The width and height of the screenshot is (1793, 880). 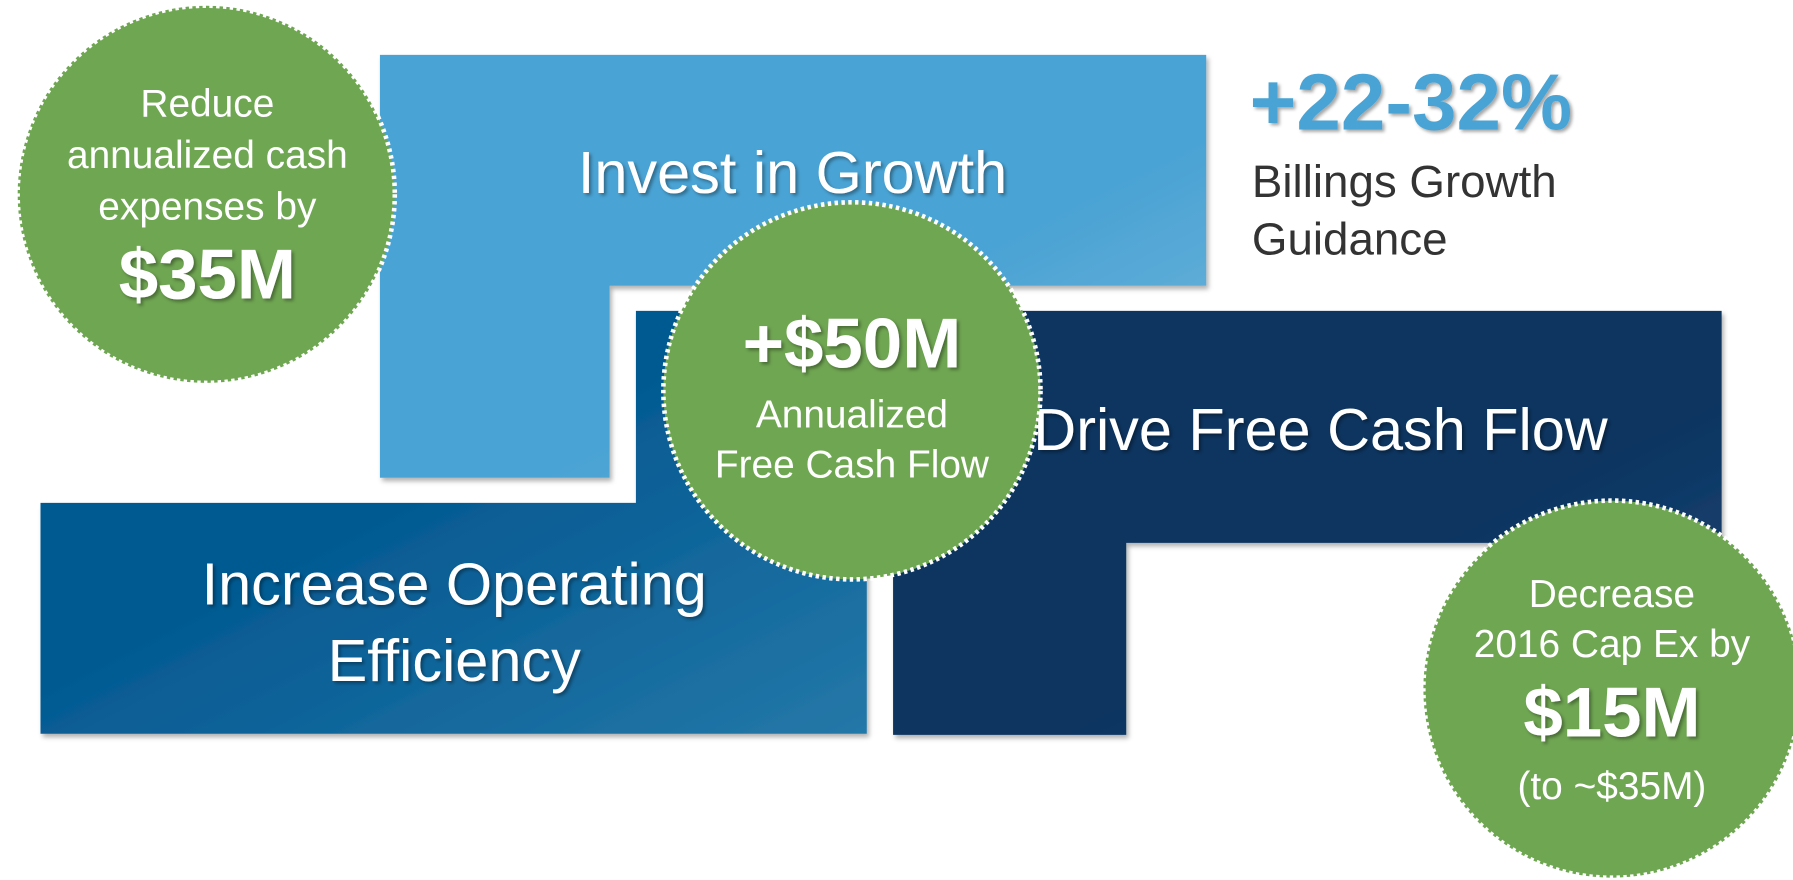 What do you see at coordinates (207, 275) in the screenshot?
I see `circle-amount: $35M` at bounding box center [207, 275].